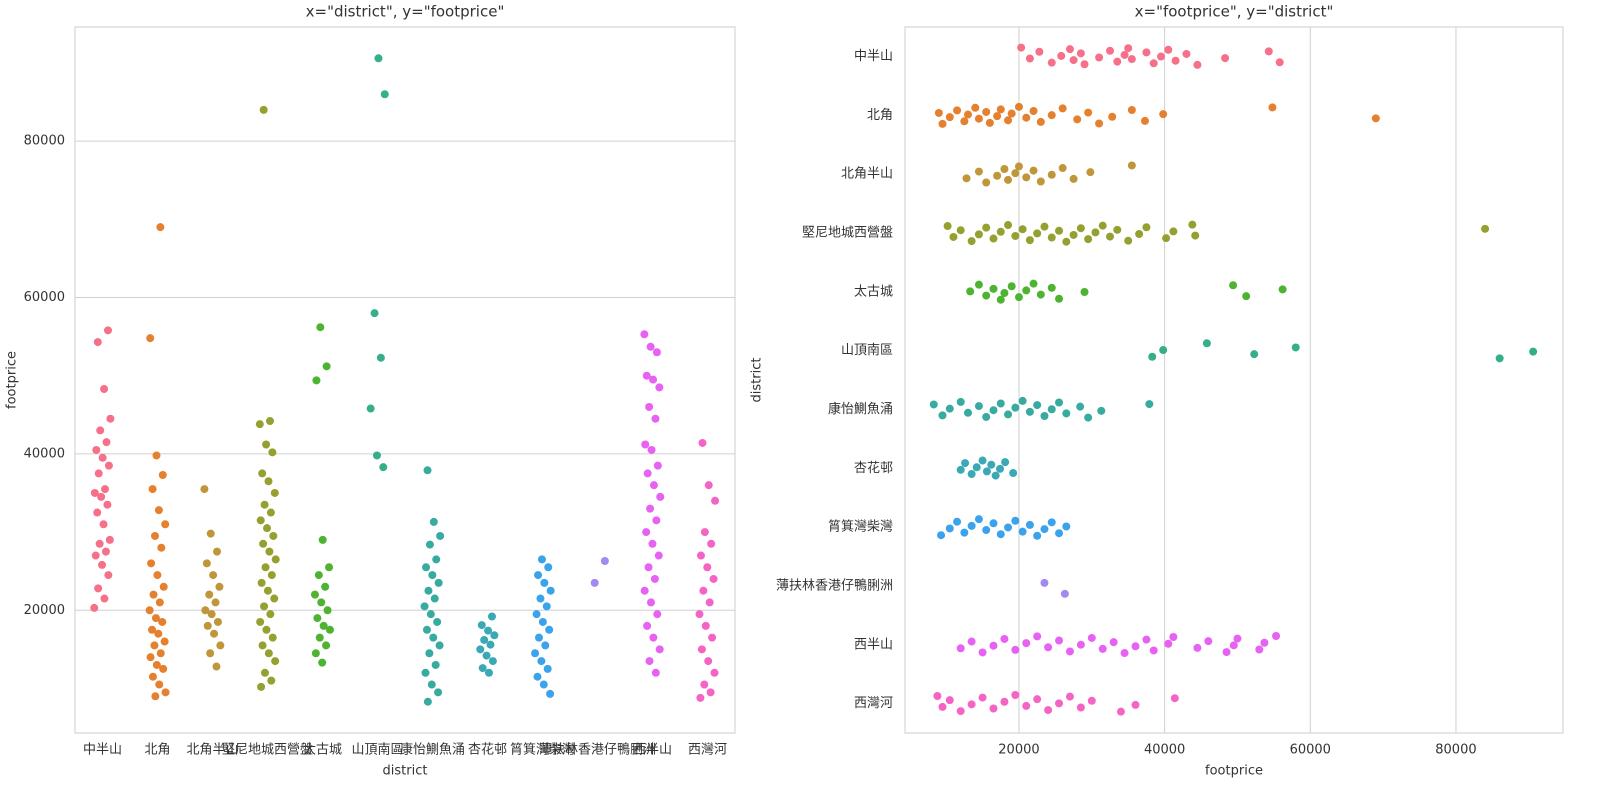  Describe the element at coordinates (757, 380) in the screenshot. I see `y-axis-label: district` at that location.